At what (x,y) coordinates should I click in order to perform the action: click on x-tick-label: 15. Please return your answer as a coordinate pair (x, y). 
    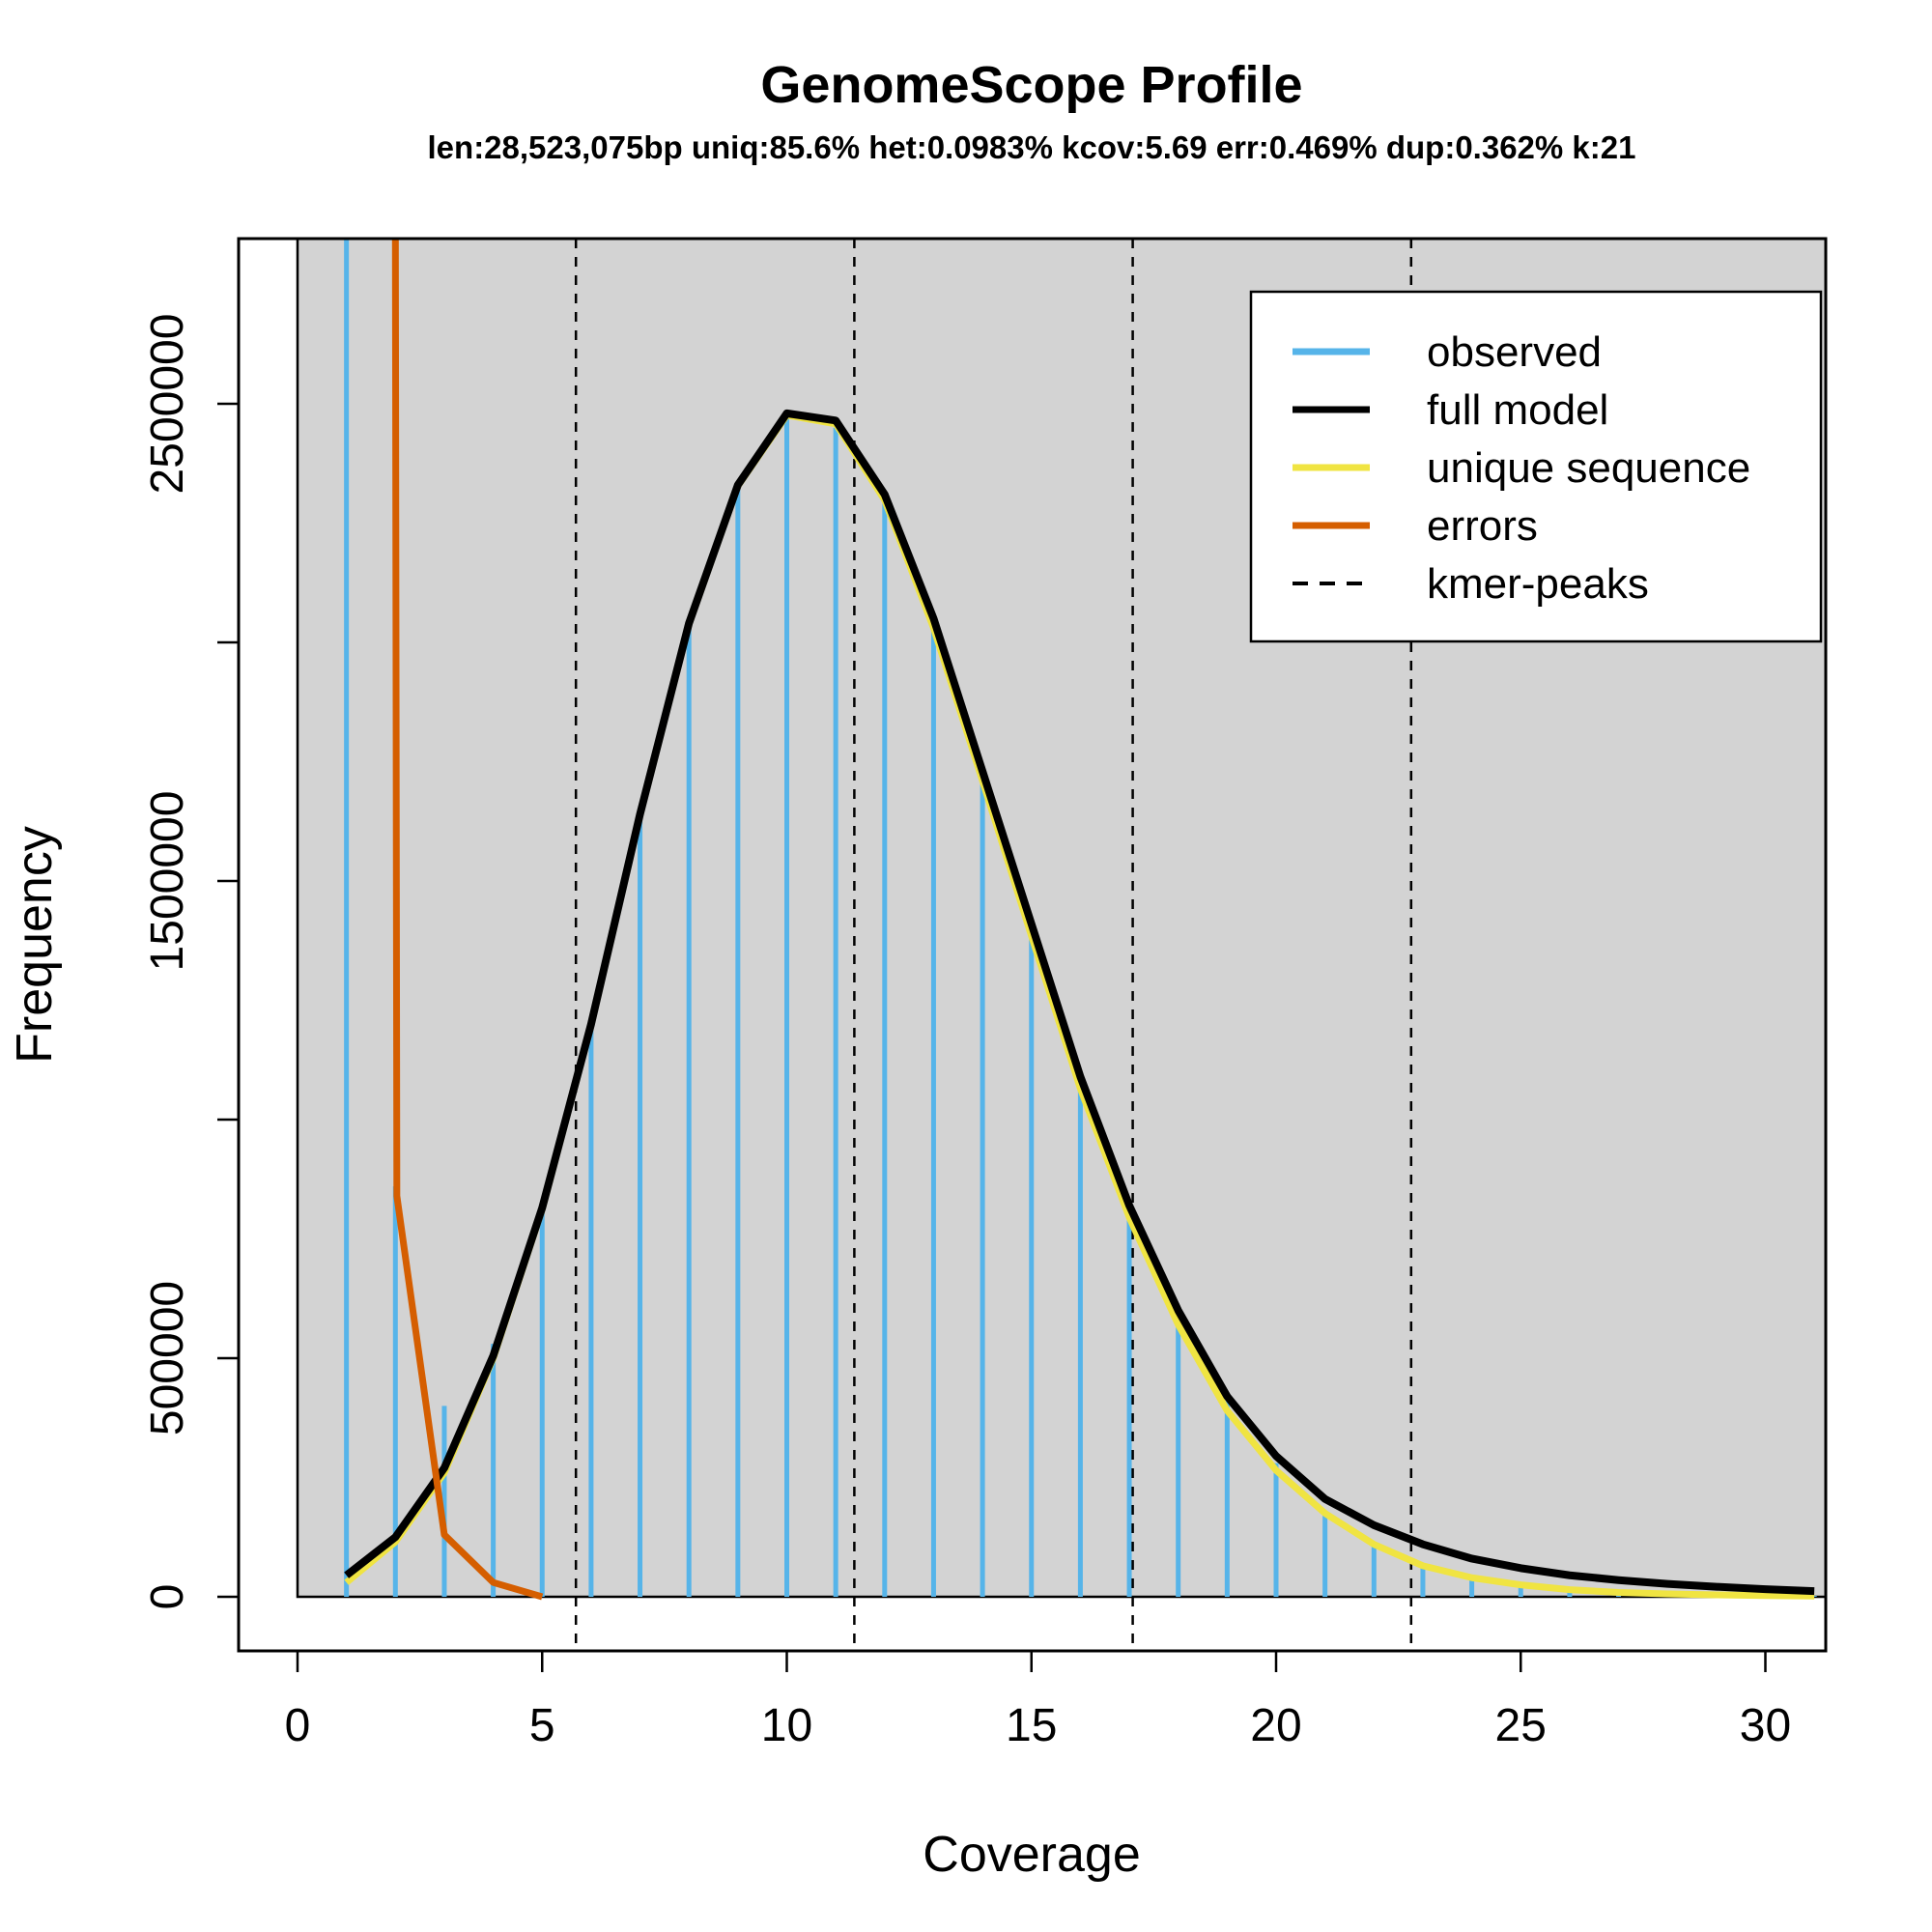
    Looking at the image, I should click on (1031, 1725).